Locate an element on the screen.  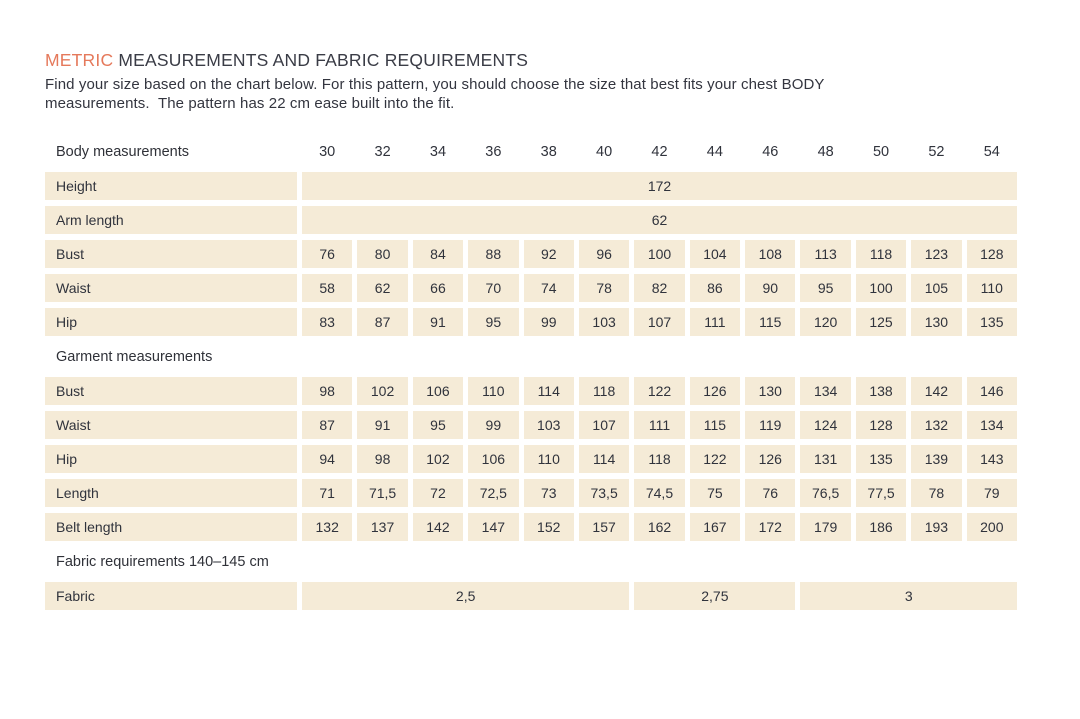
section-header-row: Garment measurements is located at coordinates (531, 357).